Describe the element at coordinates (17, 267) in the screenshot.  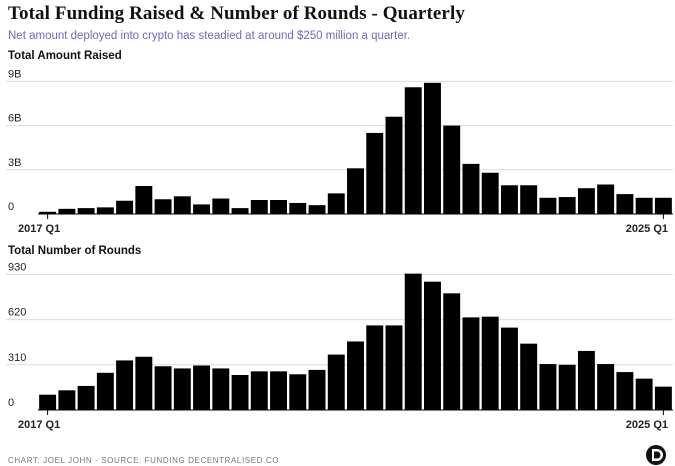
I see `y-tick-label: 930` at that location.